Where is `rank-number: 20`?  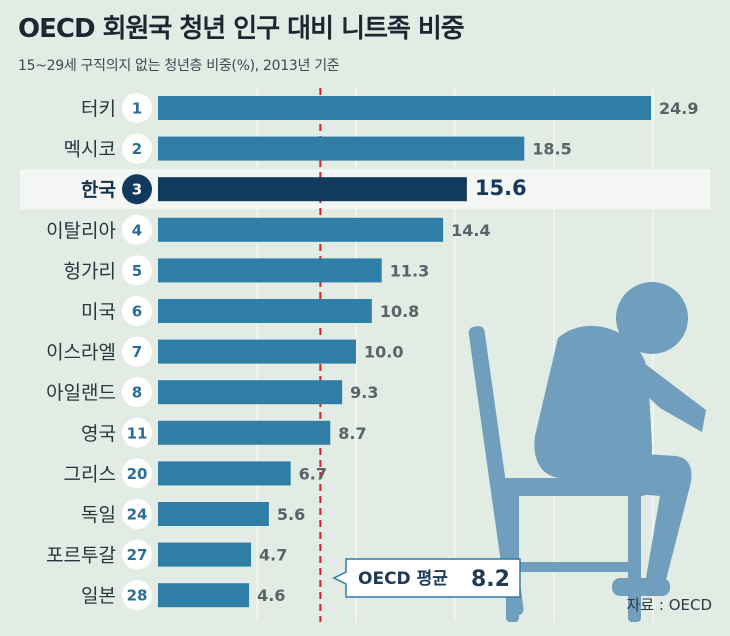 rank-number: 20 is located at coordinates (137, 474).